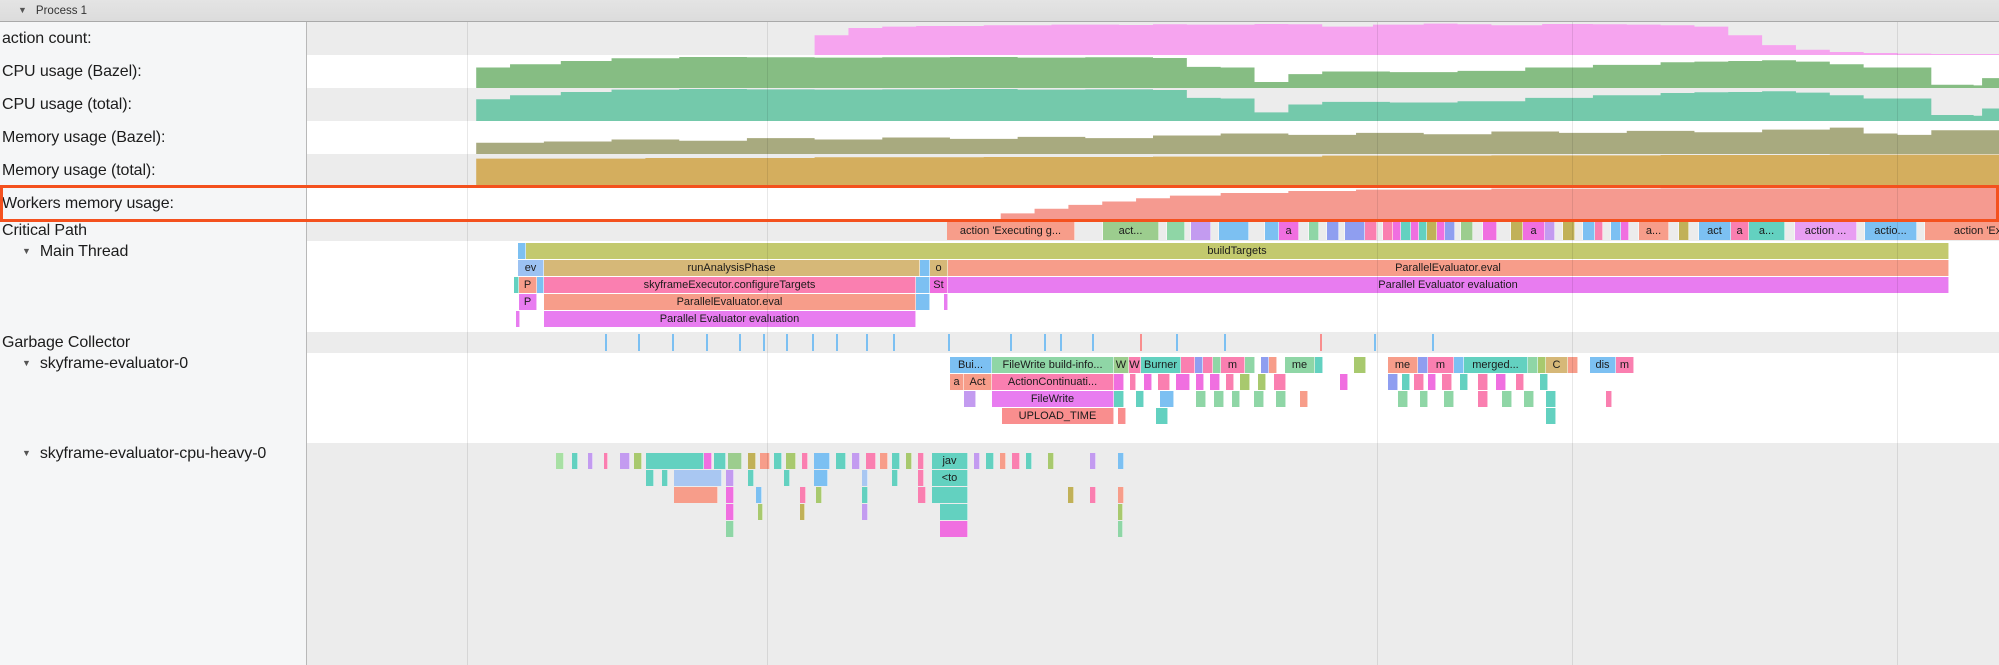 The image size is (1999, 665). I want to click on skyframe0-row0-block: me, so click(1403, 365).